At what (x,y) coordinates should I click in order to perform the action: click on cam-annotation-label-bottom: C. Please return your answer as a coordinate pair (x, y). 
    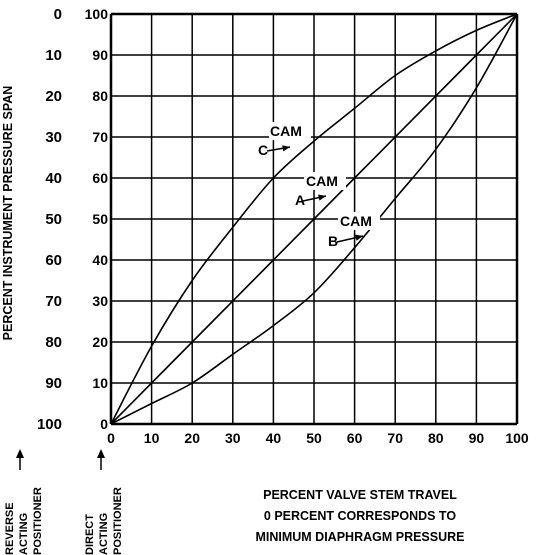
    Looking at the image, I should click on (263, 150).